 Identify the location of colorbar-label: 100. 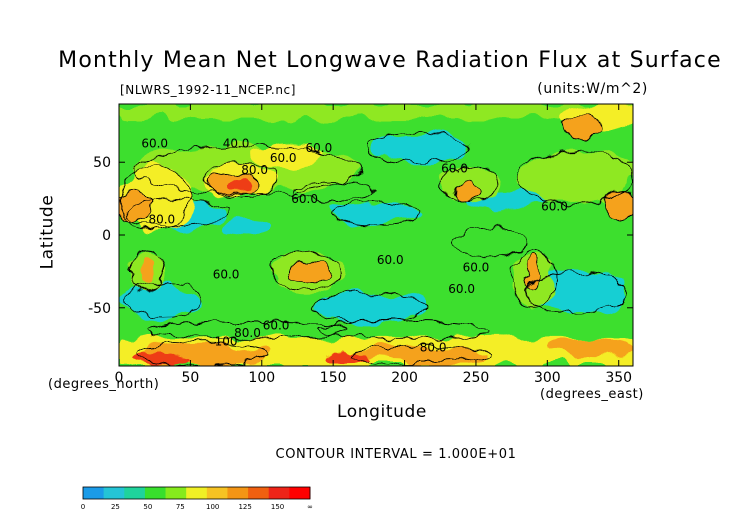
(212, 507).